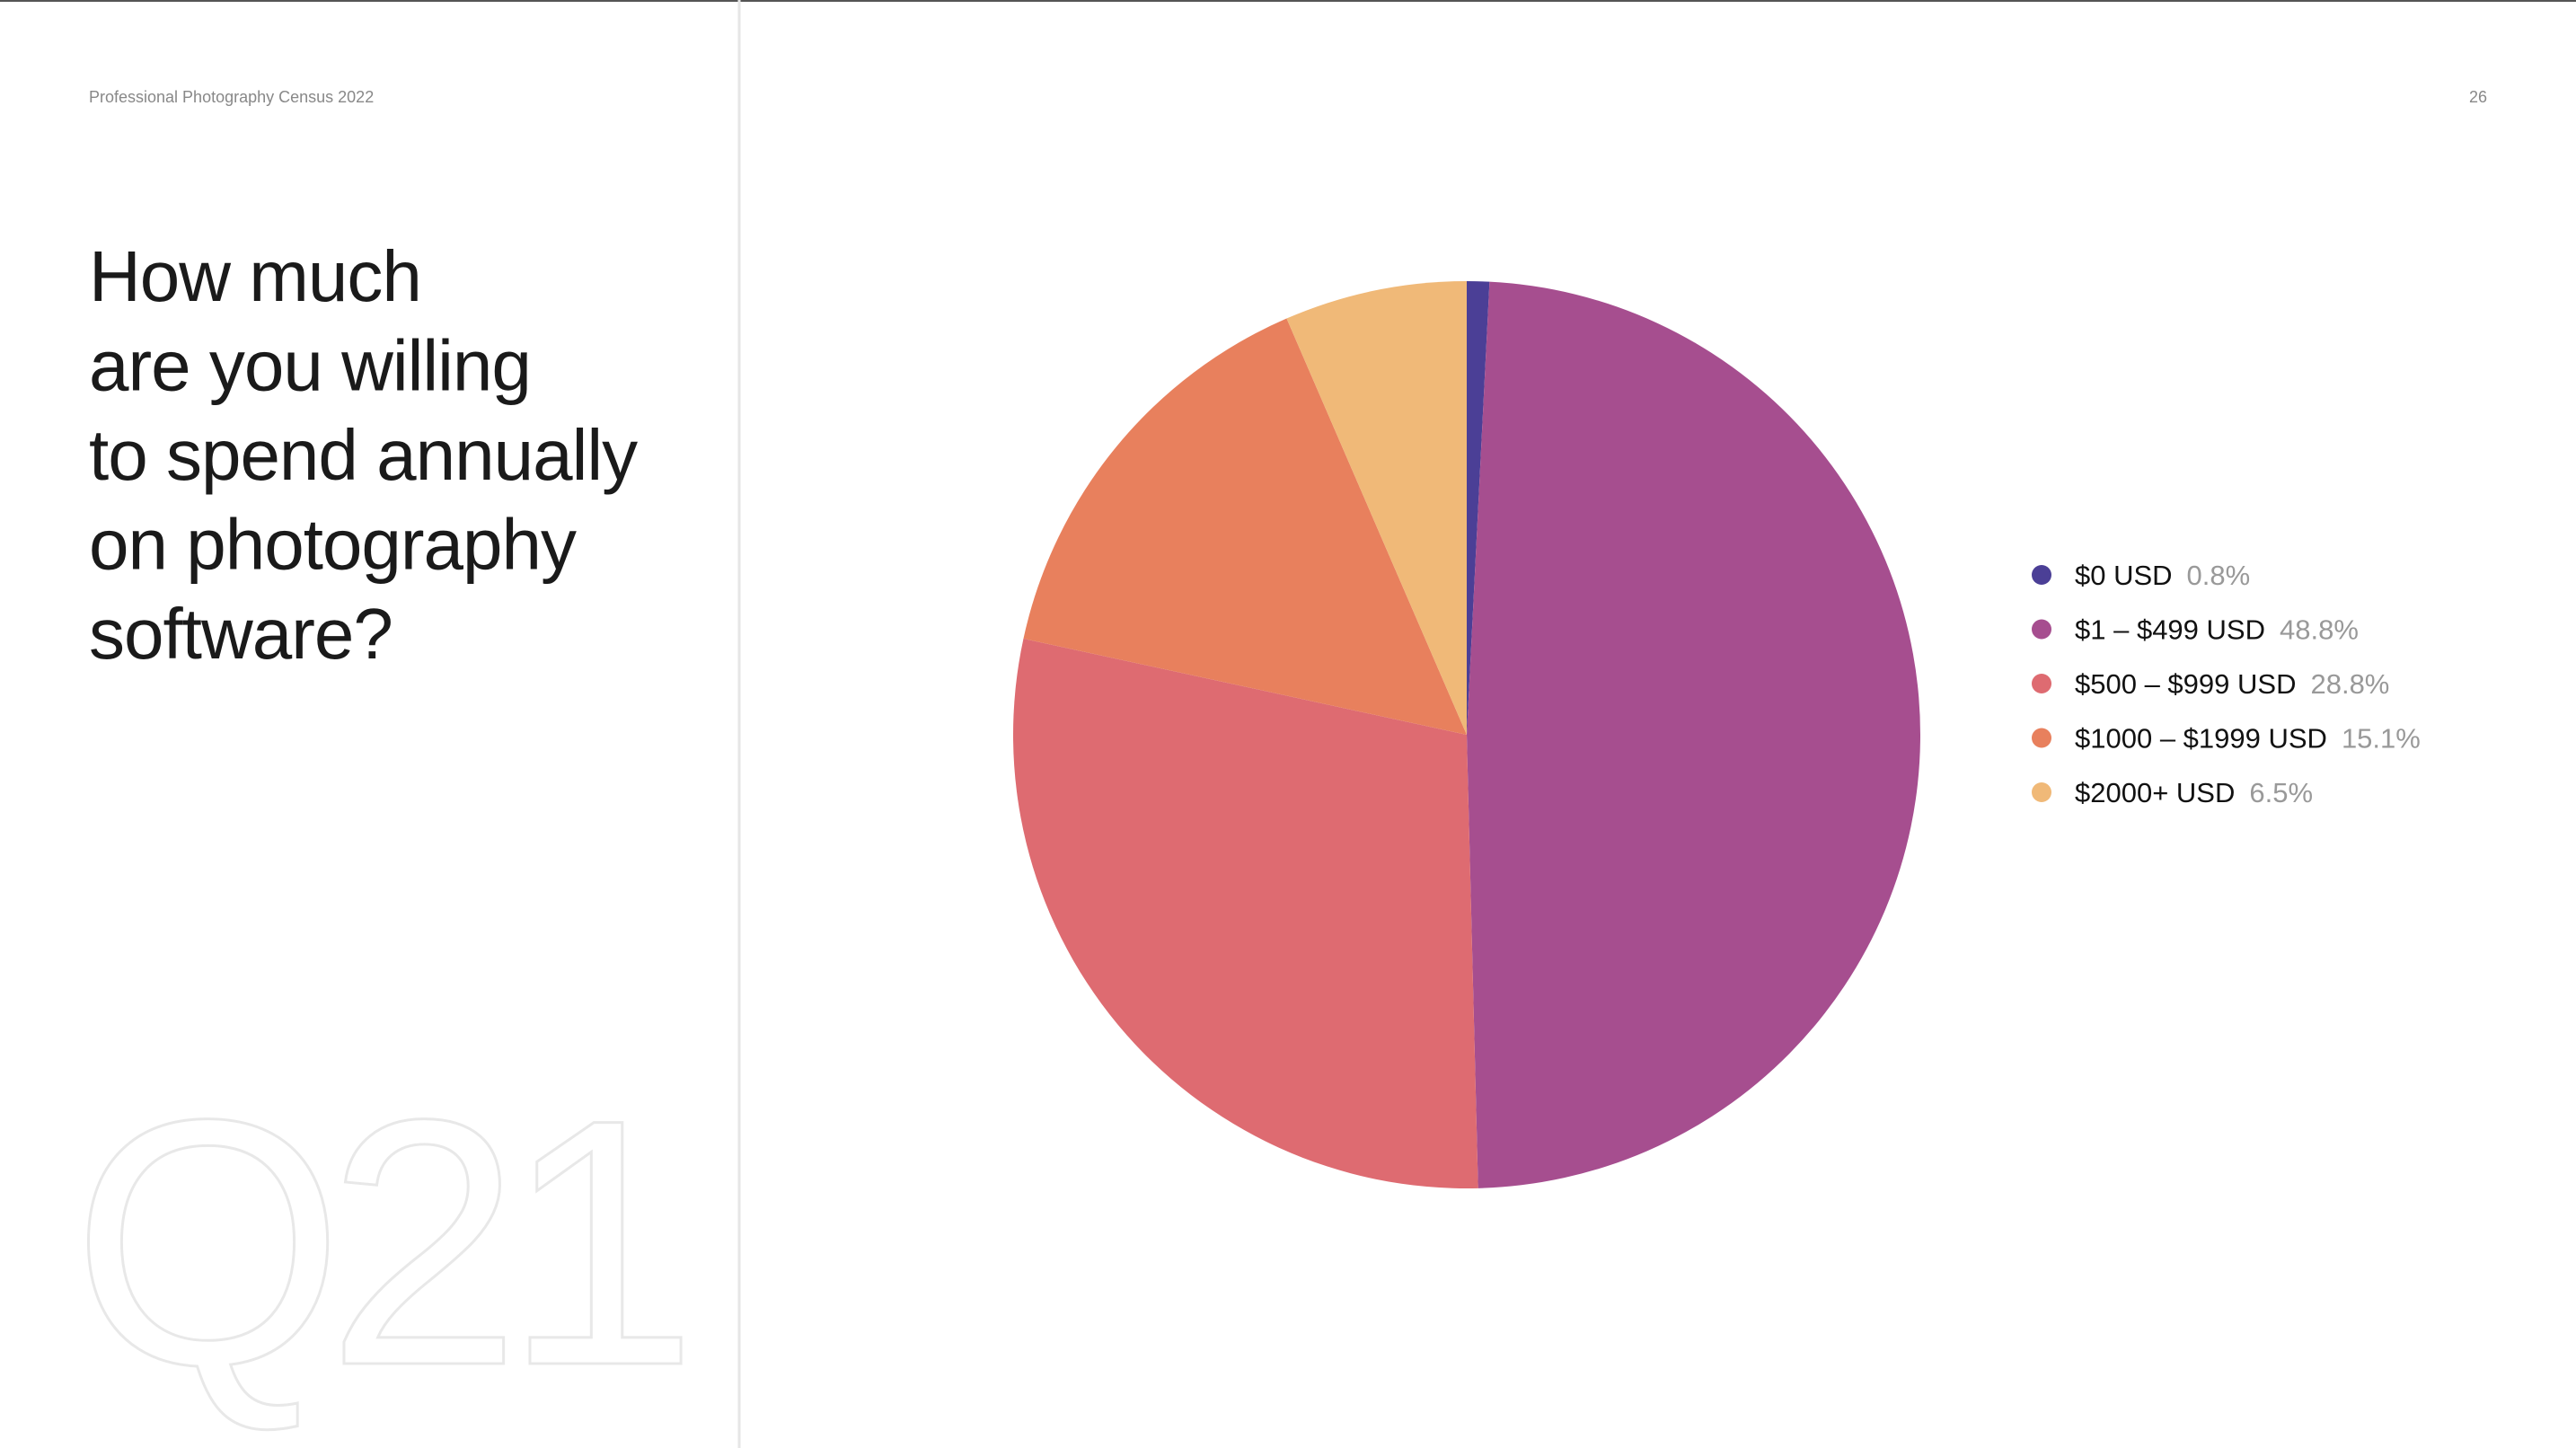 Image resolution: width=2576 pixels, height=1448 pixels. Describe the element at coordinates (2219, 576) in the screenshot. I see `legend-value: 0.8%` at that location.